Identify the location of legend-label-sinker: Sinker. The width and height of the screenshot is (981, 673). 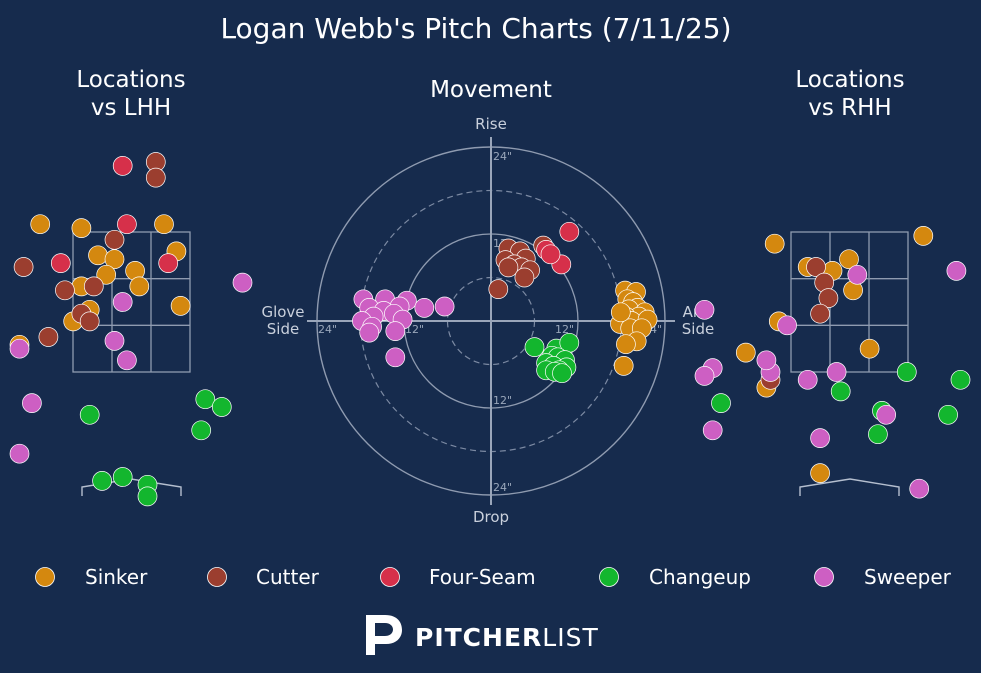
(116, 577).